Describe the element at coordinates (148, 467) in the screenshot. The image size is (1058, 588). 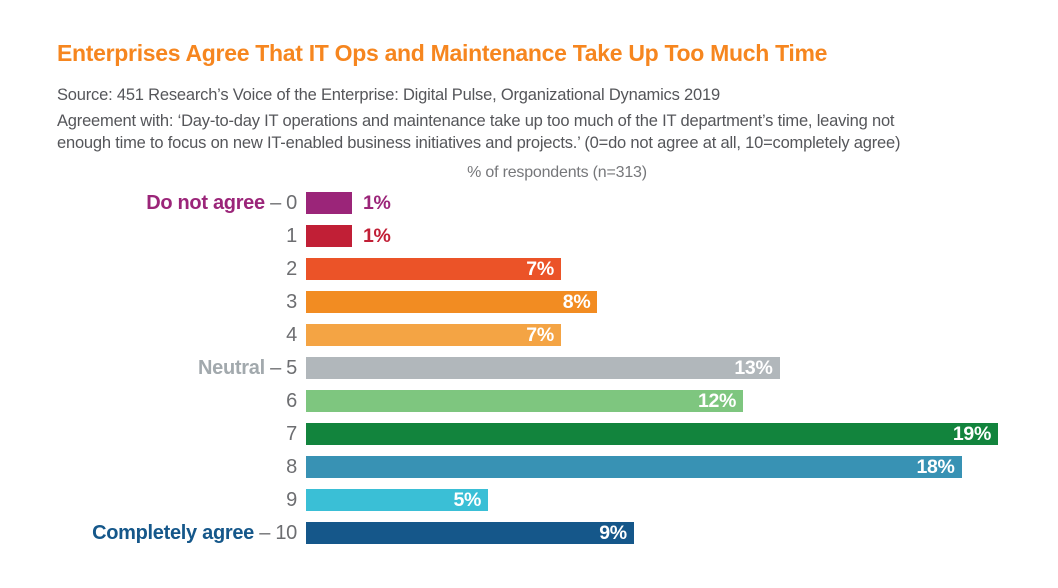
I see `row-label: 8` at that location.